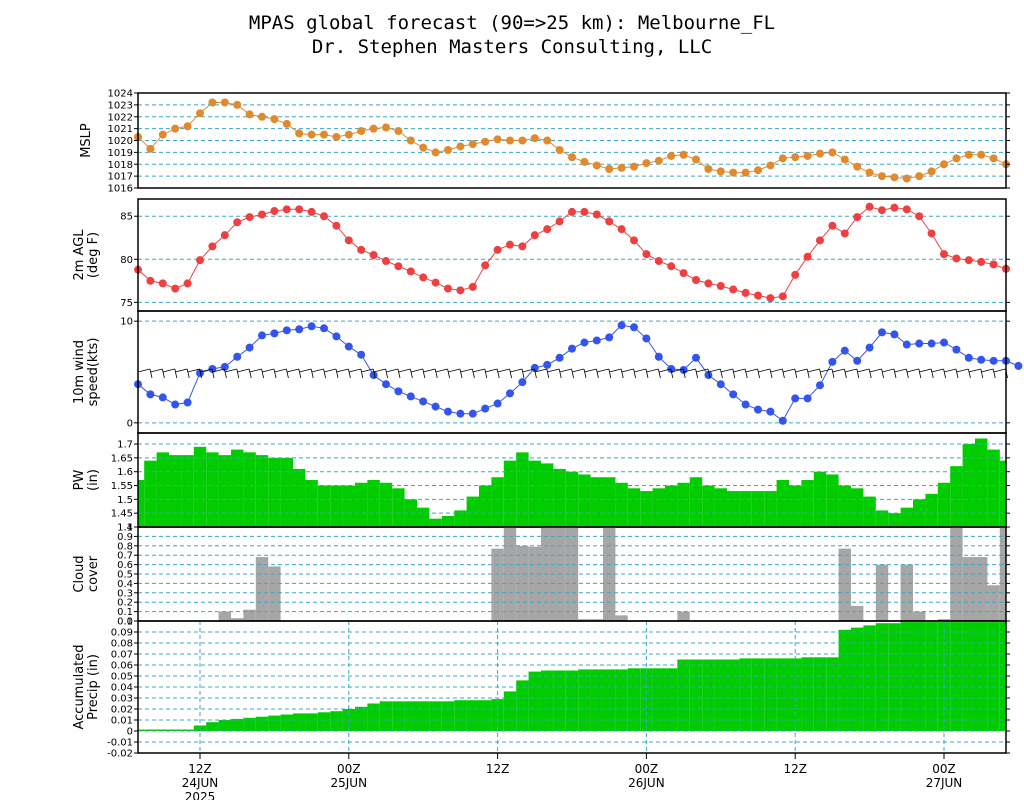  Describe the element at coordinates (120, 743) in the screenshot. I see `y-tick-label: -0.01` at that location.